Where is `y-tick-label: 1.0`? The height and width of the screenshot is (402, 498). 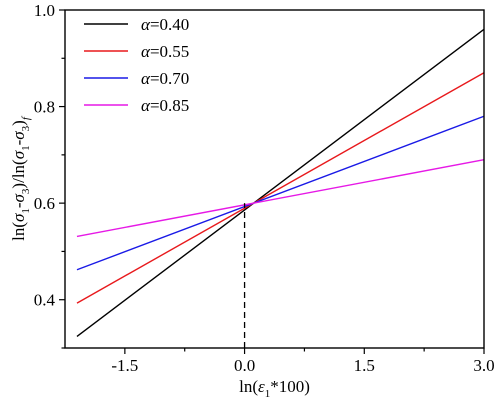
y-tick-label: 1.0 is located at coordinates (44, 10).